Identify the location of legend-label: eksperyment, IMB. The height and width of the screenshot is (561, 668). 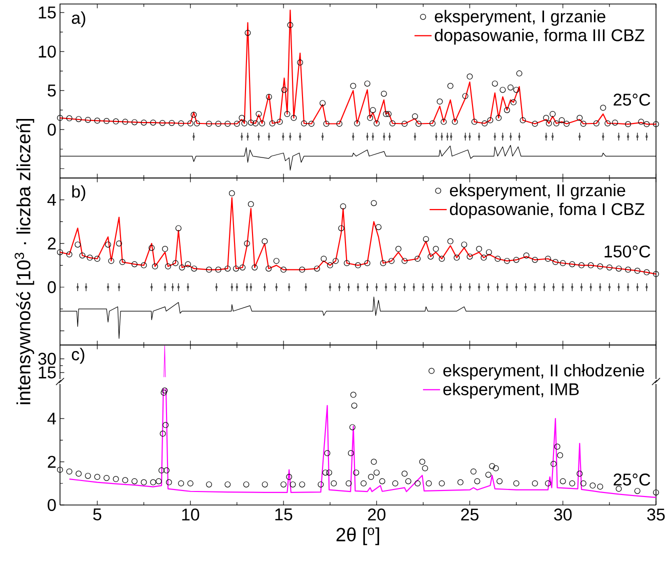
(511, 390).